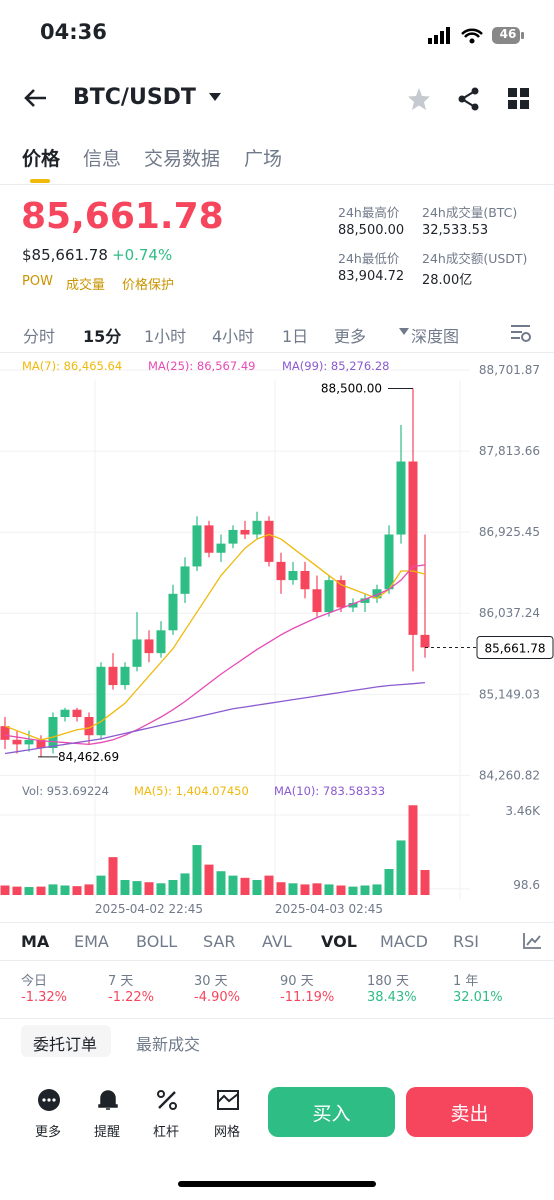 The width and height of the screenshot is (554, 1200). Describe the element at coordinates (86, 285) in the screenshot. I see `price-tag: 成交量` at that location.